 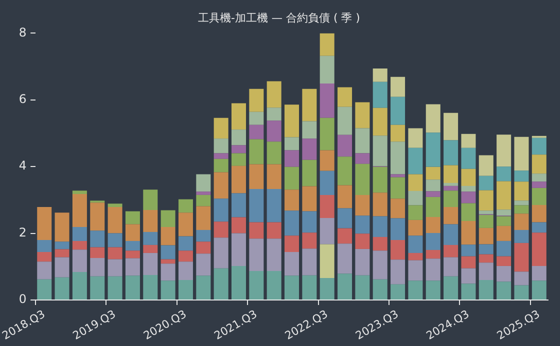 What do you see at coordinates (22, 165) in the screenshot?
I see `y-tick-label: 4` at bounding box center [22, 165].